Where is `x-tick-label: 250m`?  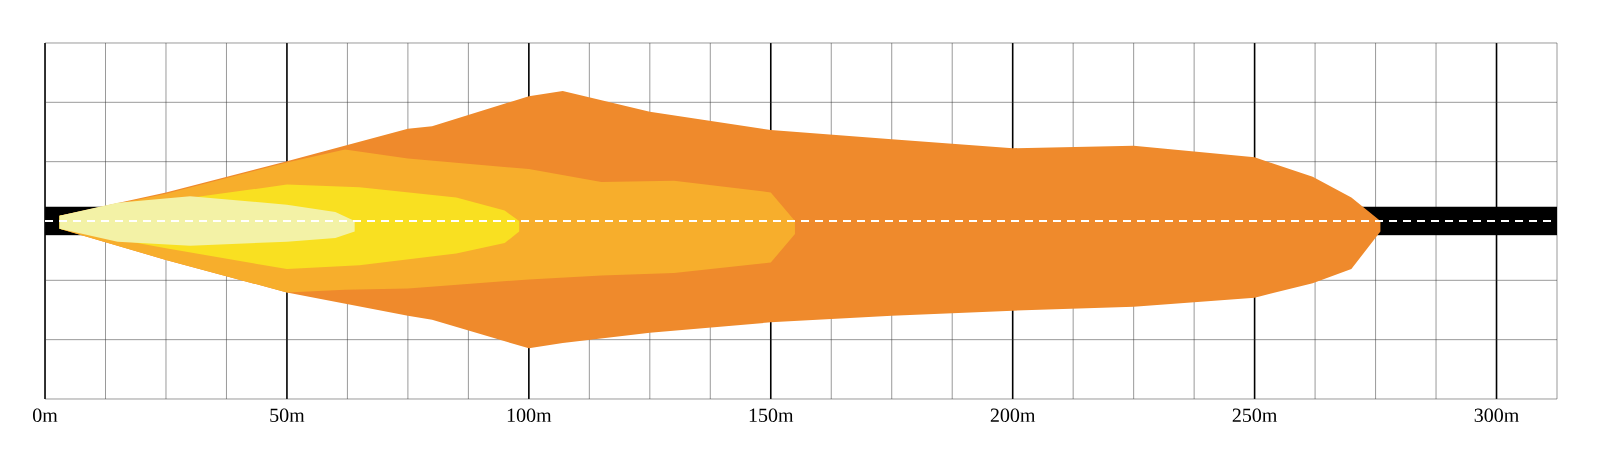 x-tick-label: 250m is located at coordinates (1255, 415).